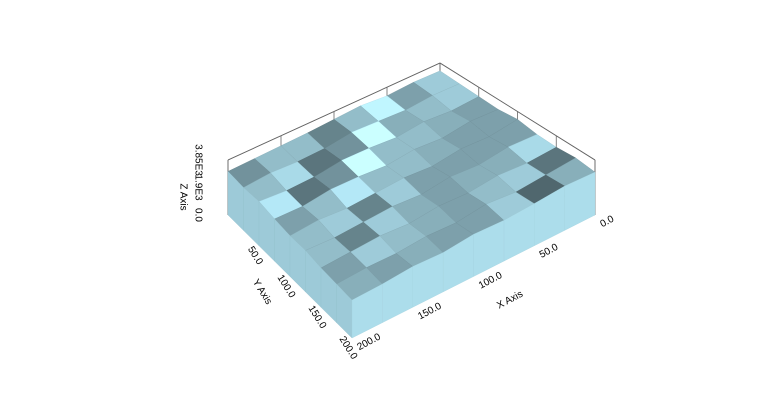 Image resolution: width=769 pixels, height=419 pixels. Describe the element at coordinates (262, 291) in the screenshot. I see `y-axis-label: Y Axis` at that location.